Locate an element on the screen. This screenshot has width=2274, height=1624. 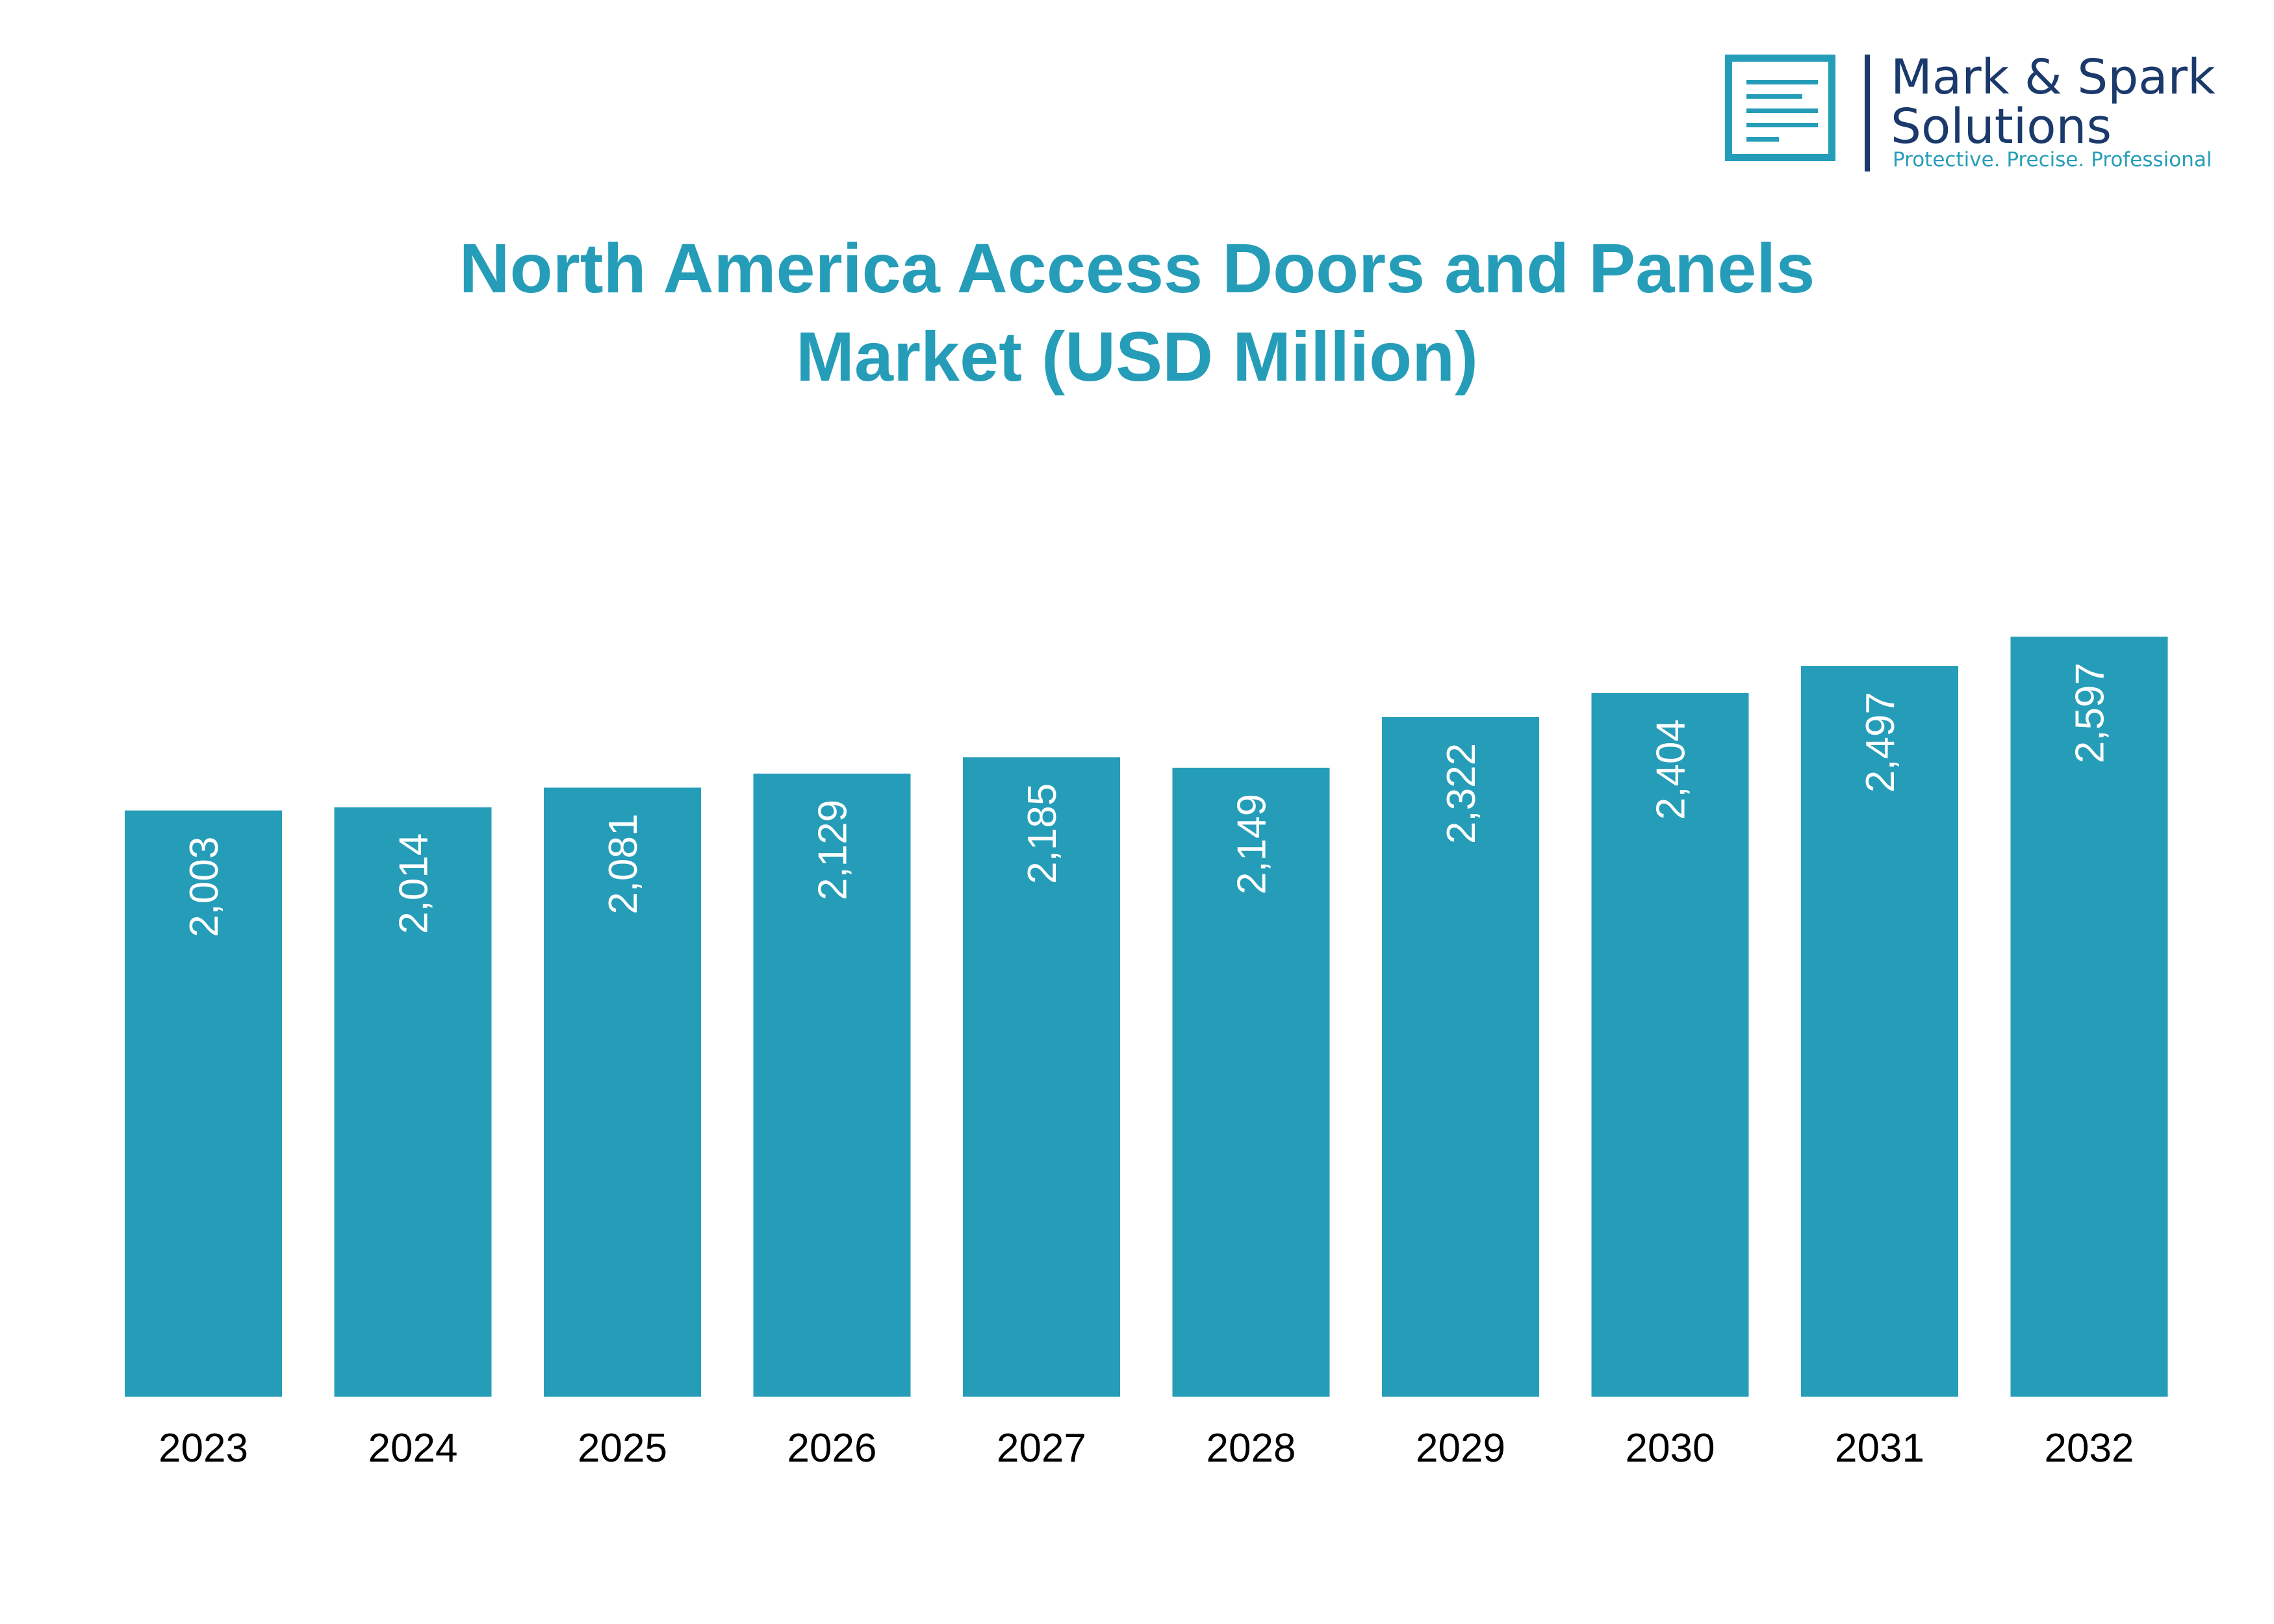
brand-name-line2: Solutions is located at coordinates (2001, 127).